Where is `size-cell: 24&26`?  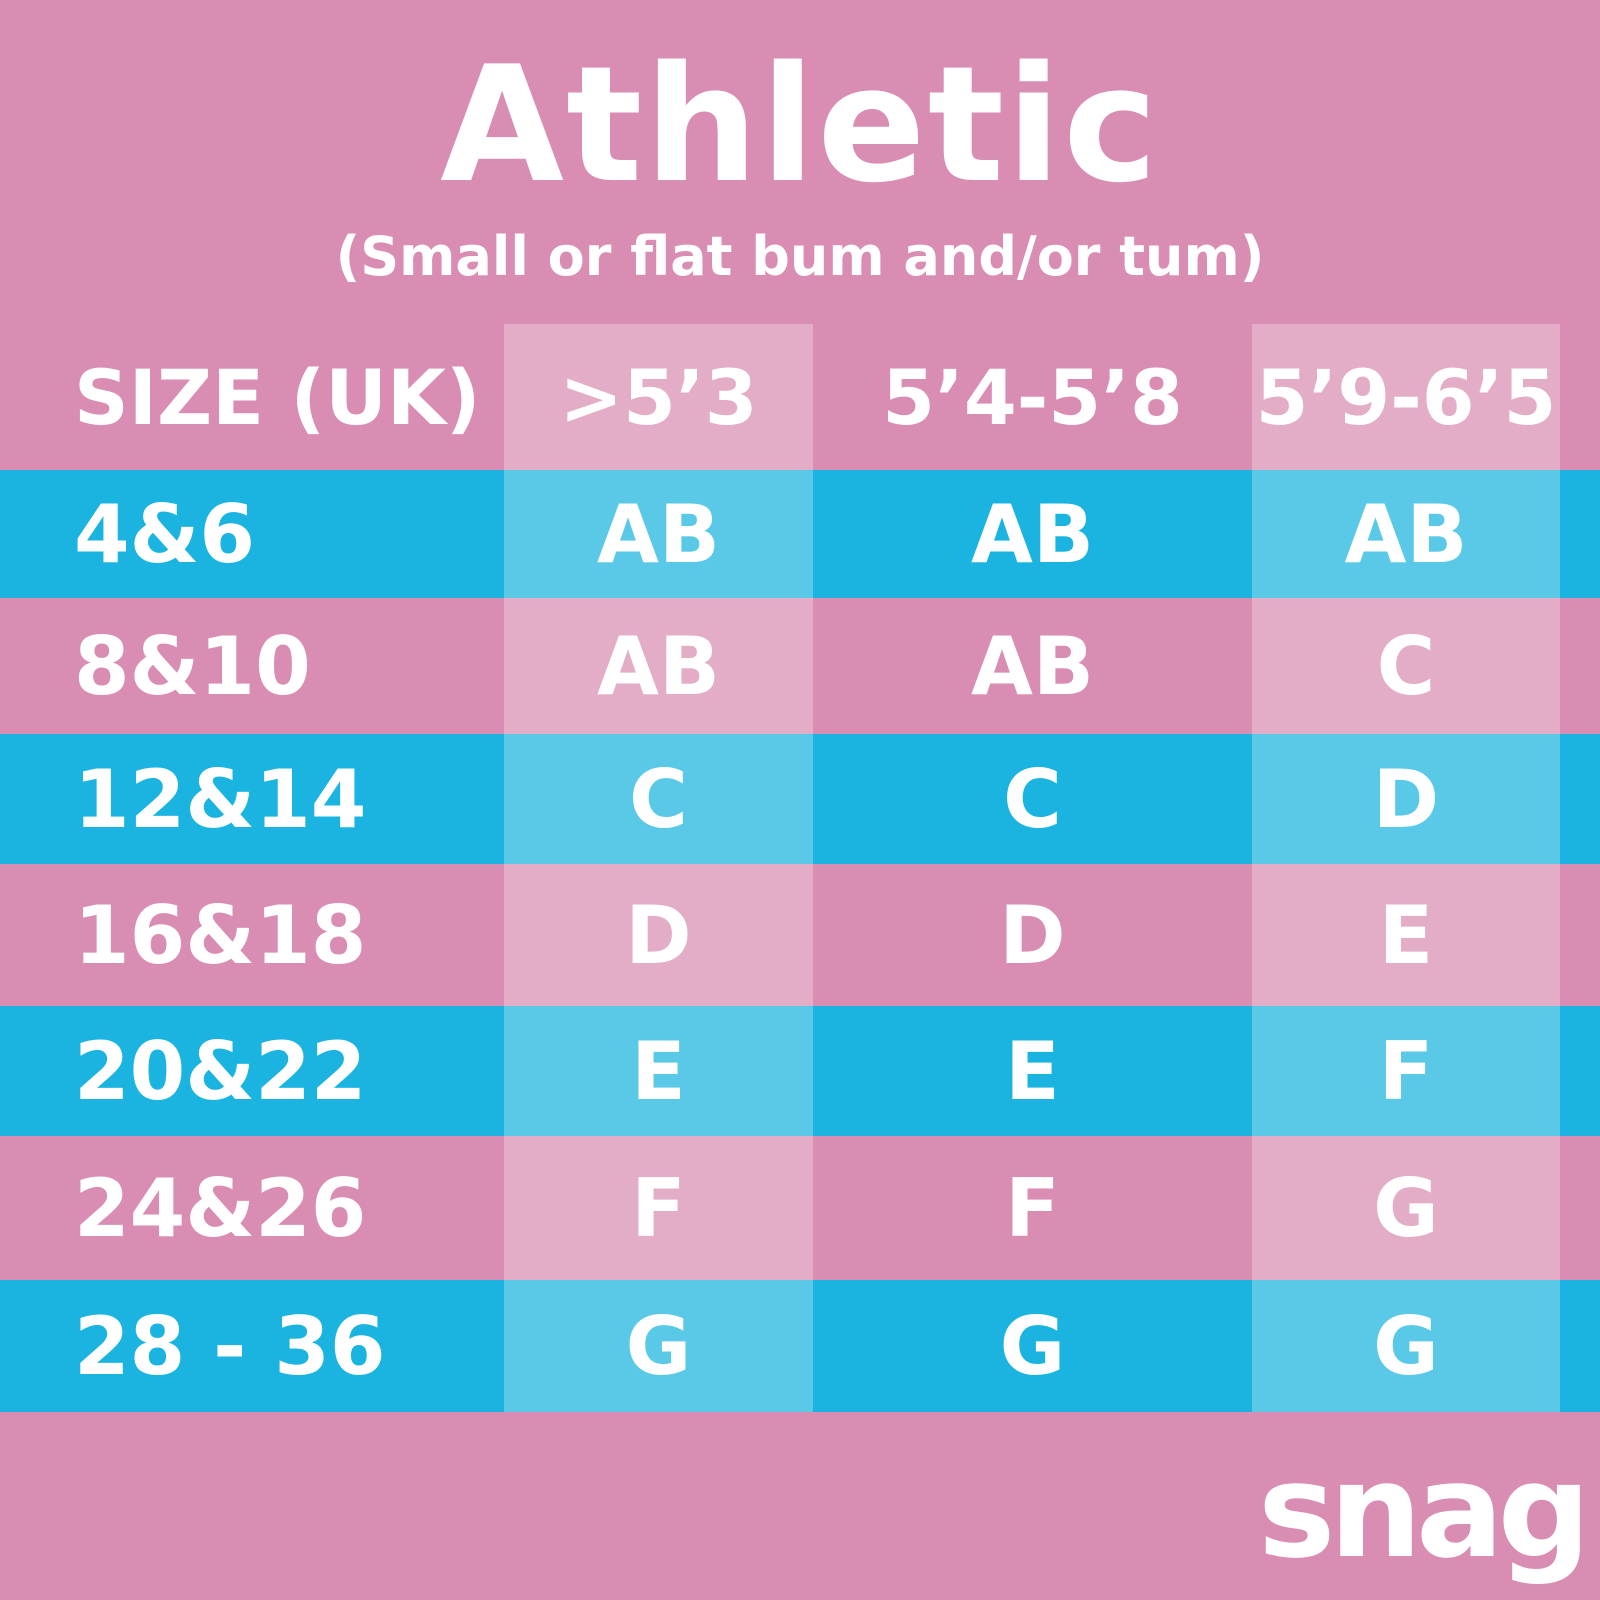 size-cell: 24&26 is located at coordinates (220, 1208).